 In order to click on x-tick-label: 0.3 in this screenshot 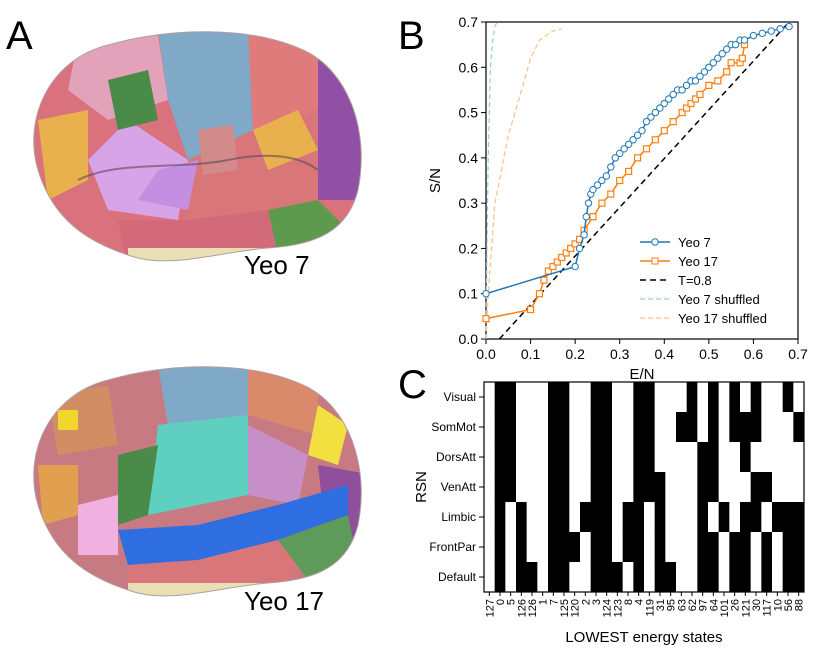, I will do `click(620, 354)`.